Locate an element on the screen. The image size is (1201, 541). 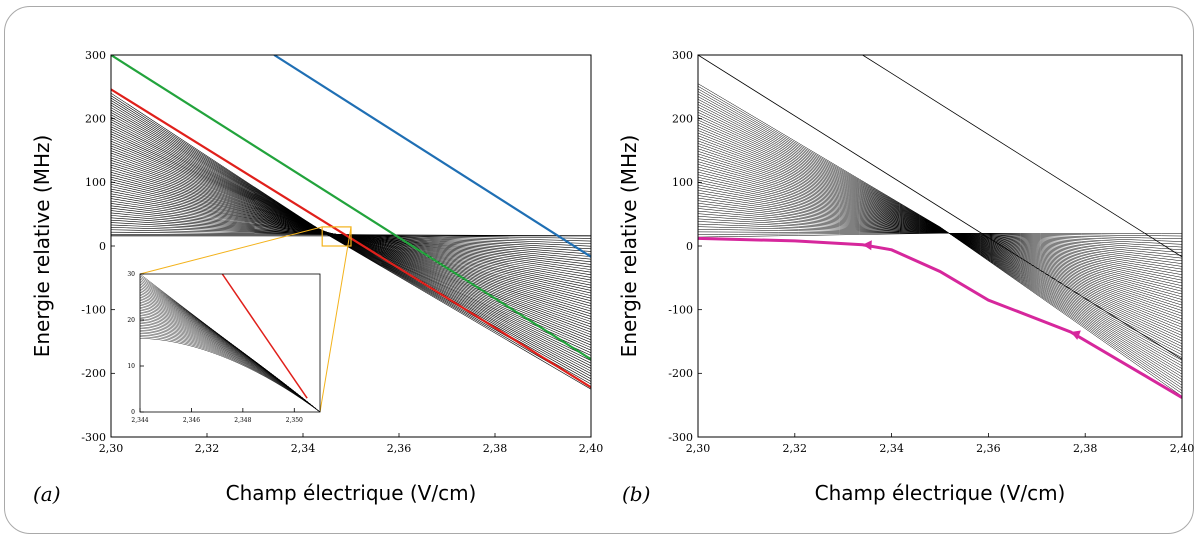
x-tick-label: 2,348 is located at coordinates (242, 420).